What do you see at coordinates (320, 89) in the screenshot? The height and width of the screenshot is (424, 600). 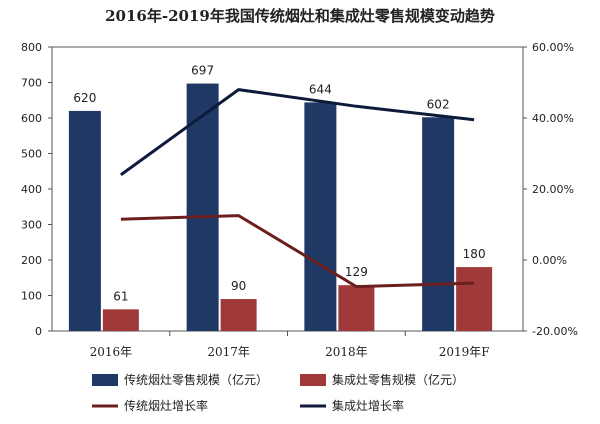 I see `data-label-traditional-stove: 644` at bounding box center [320, 89].